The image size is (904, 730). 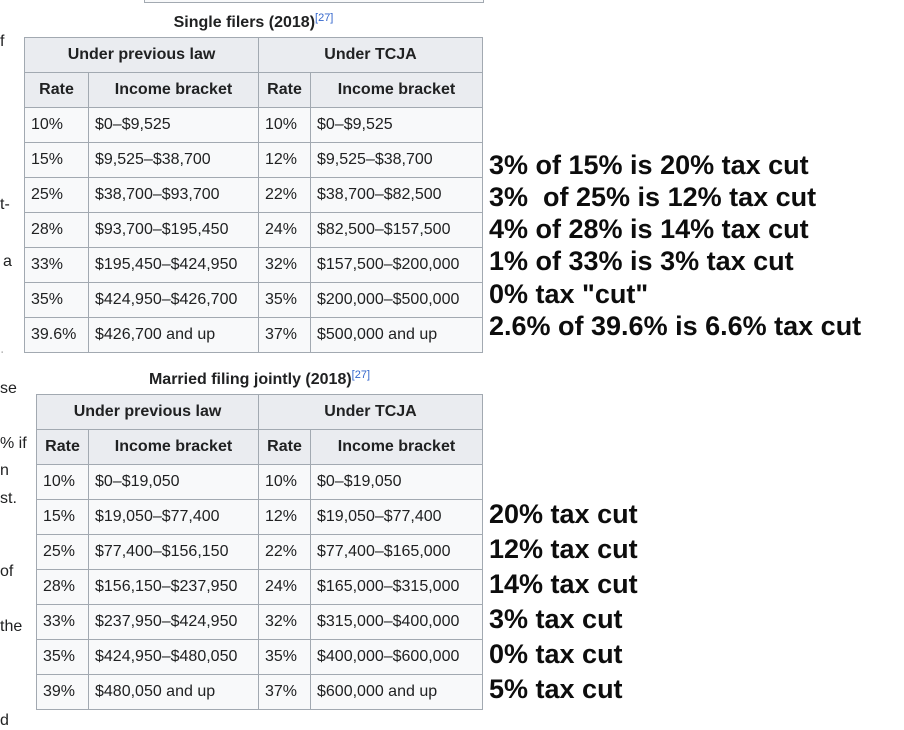 I want to click on old-rate: 35%, so click(x=56, y=300).